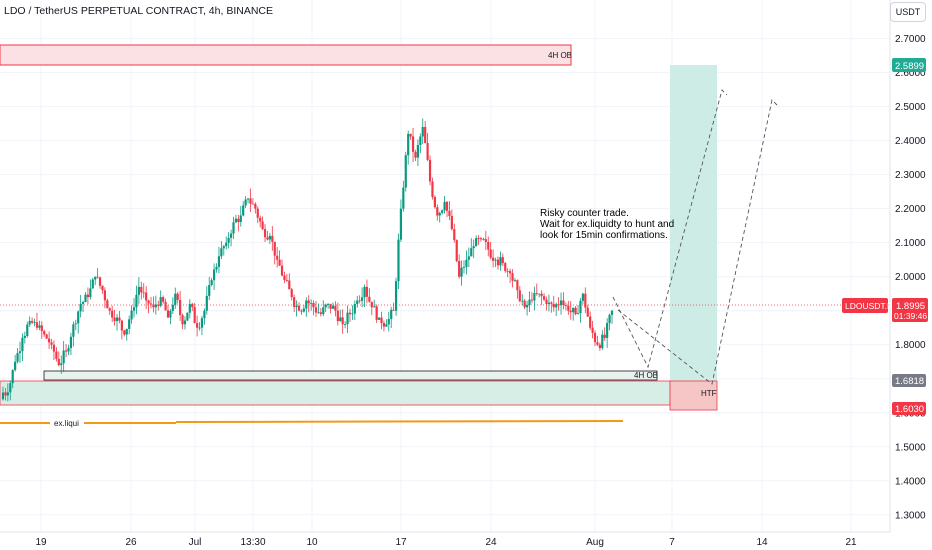  Describe the element at coordinates (399, 421) in the screenshot. I see `exliq-line-b` at that location.